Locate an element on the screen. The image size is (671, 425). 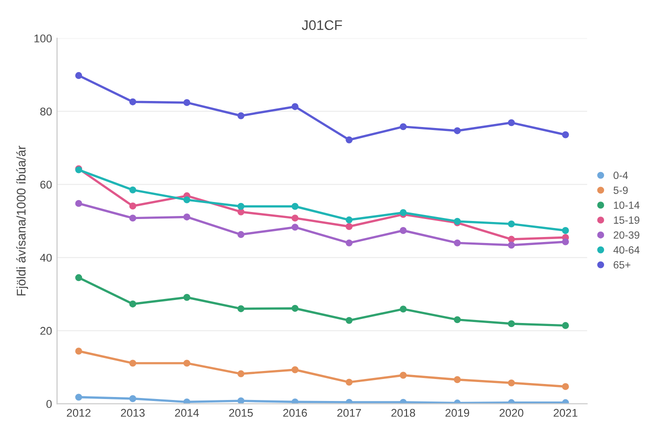
legend-label: 10-14 is located at coordinates (627, 205).